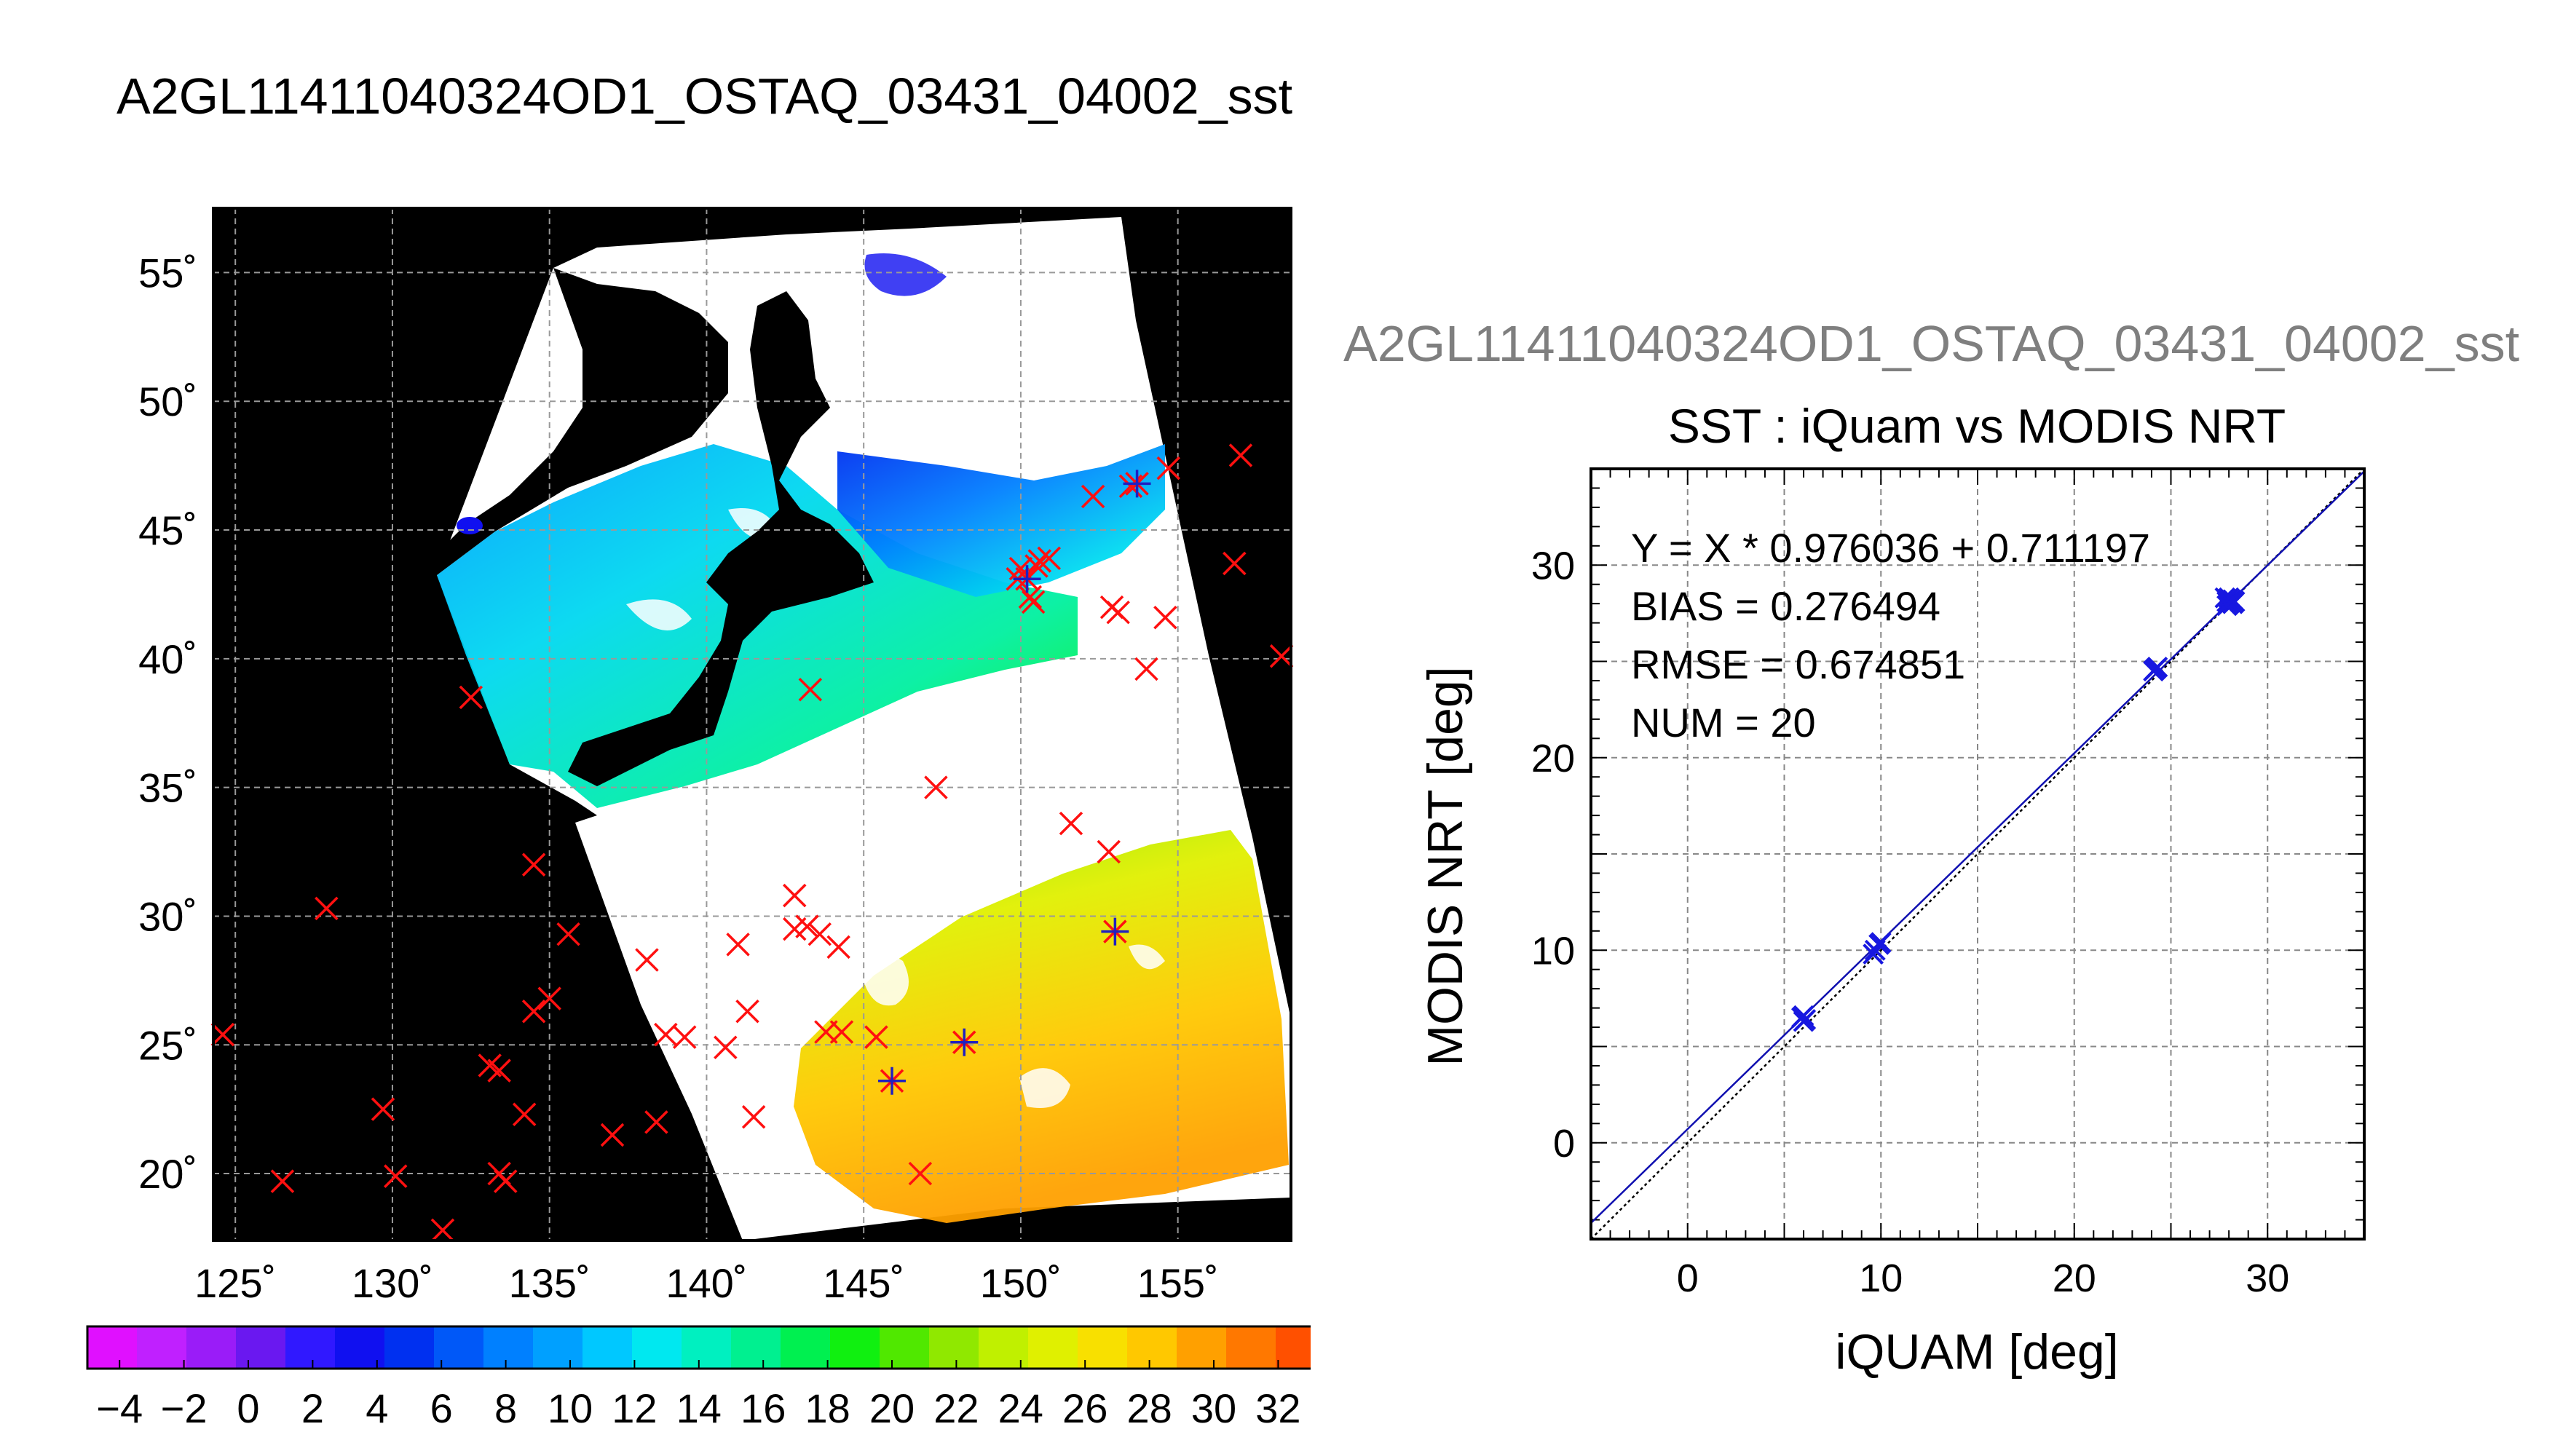 This screenshot has height=1456, width=2555. What do you see at coordinates (167, 1174) in the screenshot?
I see `lat-tick-label: 20˚` at bounding box center [167, 1174].